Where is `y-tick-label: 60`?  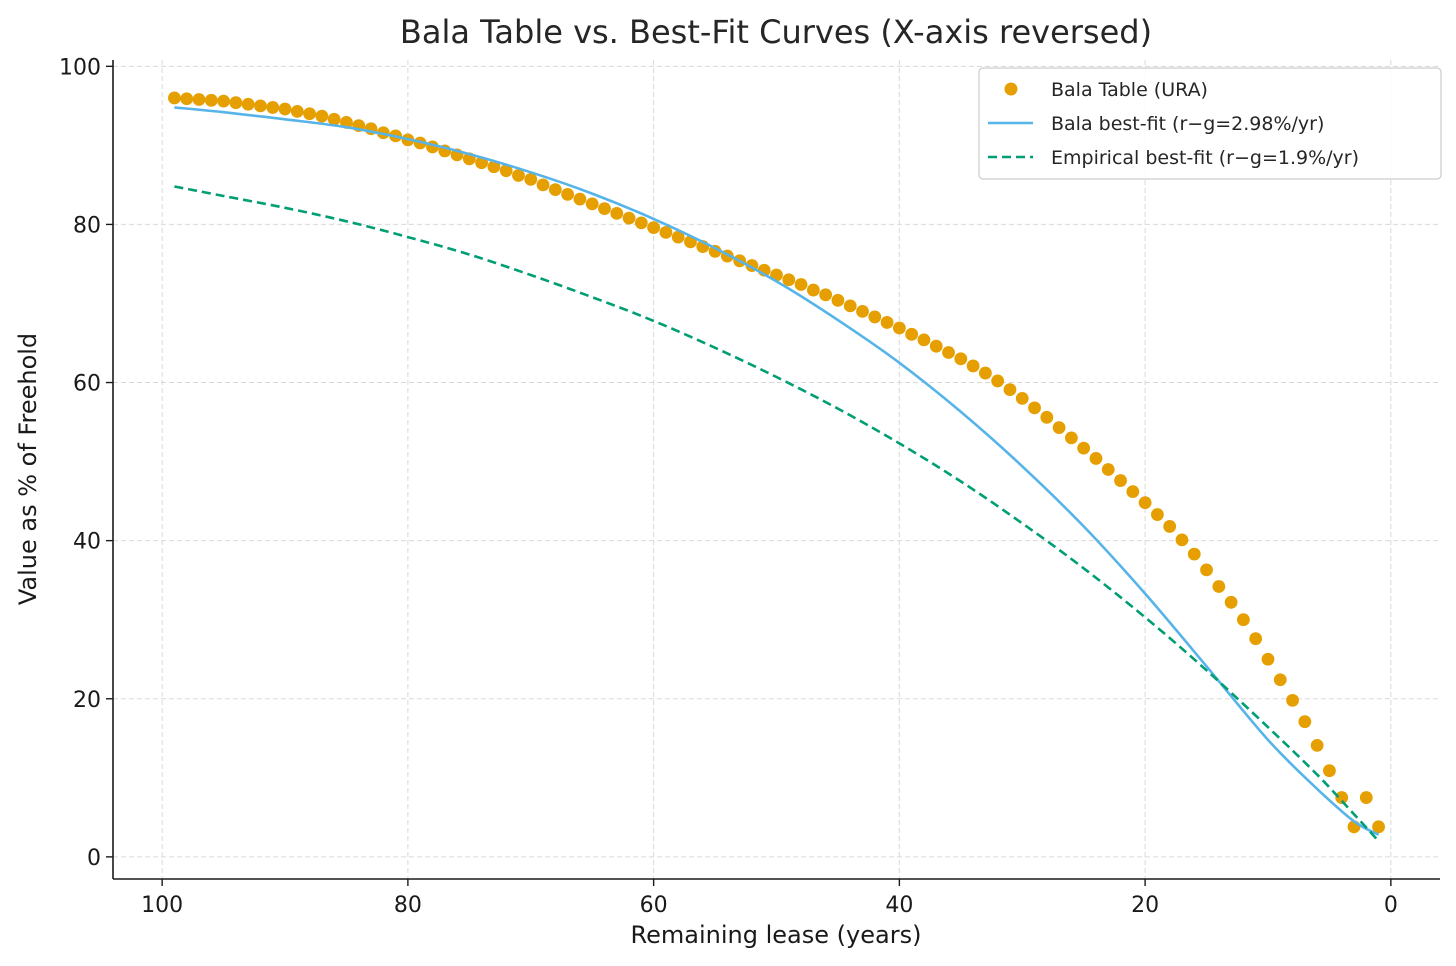
y-tick-label: 60 is located at coordinates (87, 384).